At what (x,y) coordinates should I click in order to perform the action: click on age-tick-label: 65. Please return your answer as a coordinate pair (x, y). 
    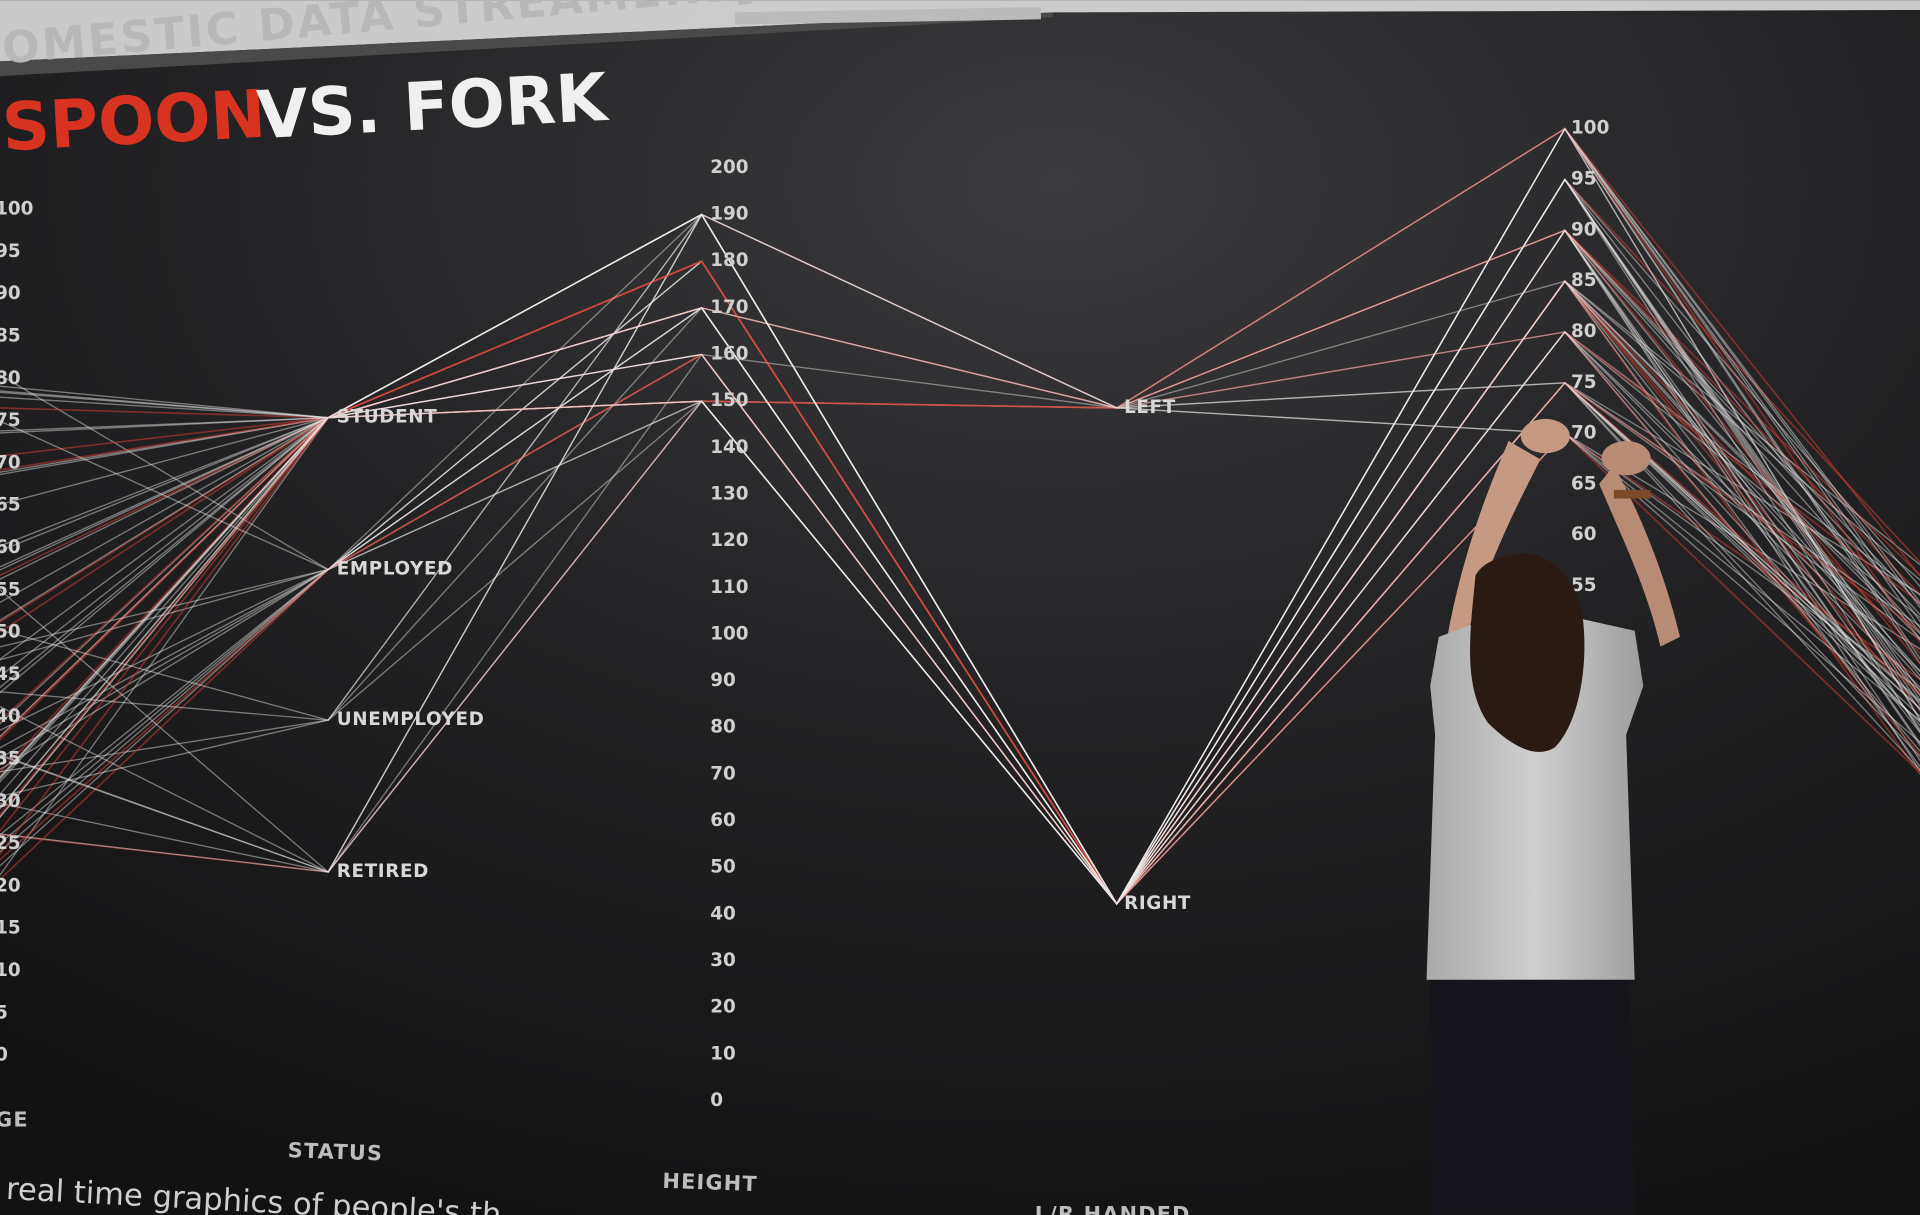
    Looking at the image, I should click on (10, 505).